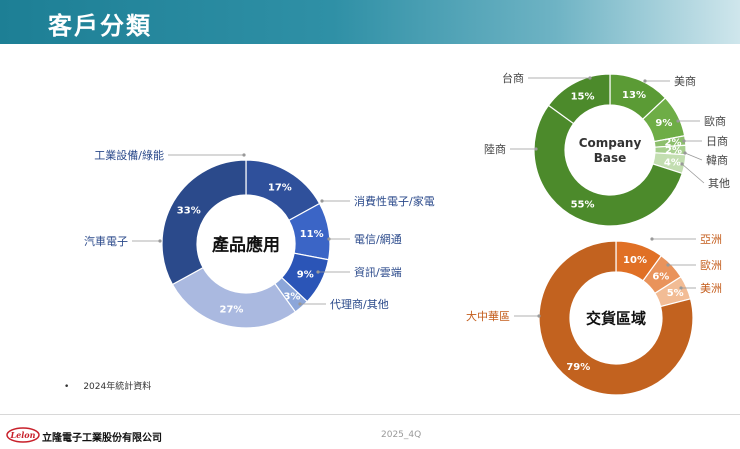 Image resolution: width=740 pixels, height=449 pixels. What do you see at coordinates (394, 201) in the screenshot?
I see `category-label: 消費性電子/家電` at bounding box center [394, 201].